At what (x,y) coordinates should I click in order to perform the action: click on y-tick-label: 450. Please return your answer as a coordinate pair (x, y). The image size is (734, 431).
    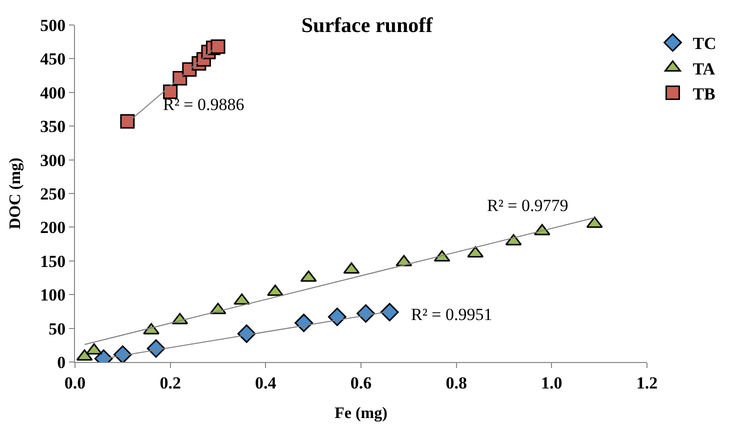
    Looking at the image, I should click on (53, 59).